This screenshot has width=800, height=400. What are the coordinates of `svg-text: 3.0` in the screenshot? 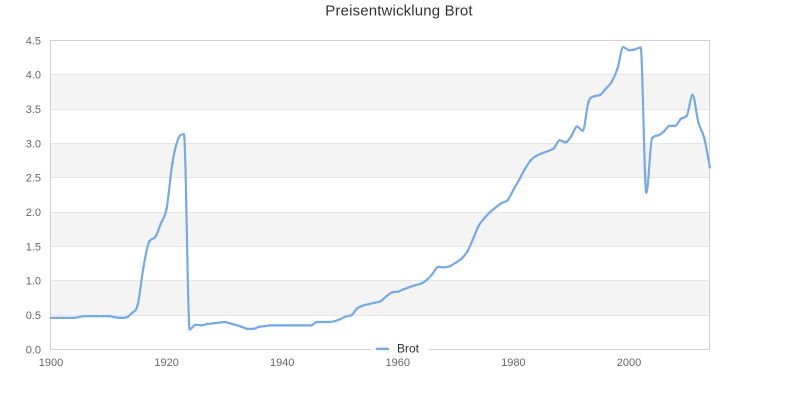 It's located at (33, 144).